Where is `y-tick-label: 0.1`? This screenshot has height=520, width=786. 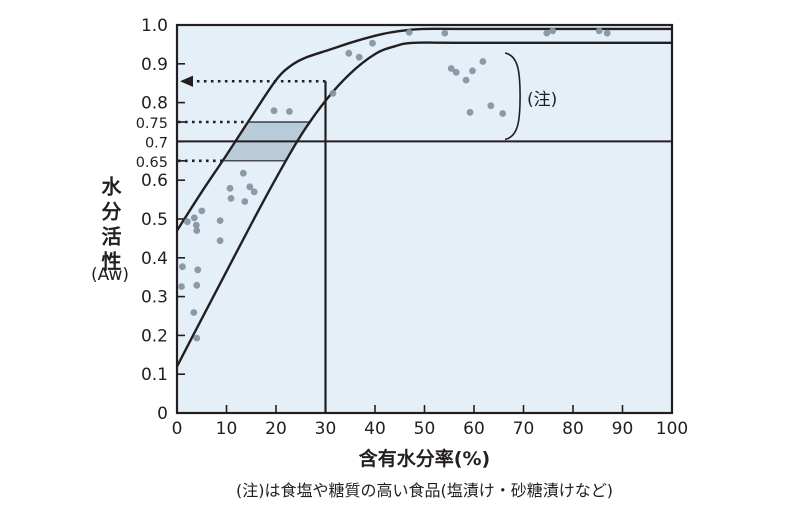 y-tick-label: 0.1 is located at coordinates (154, 375).